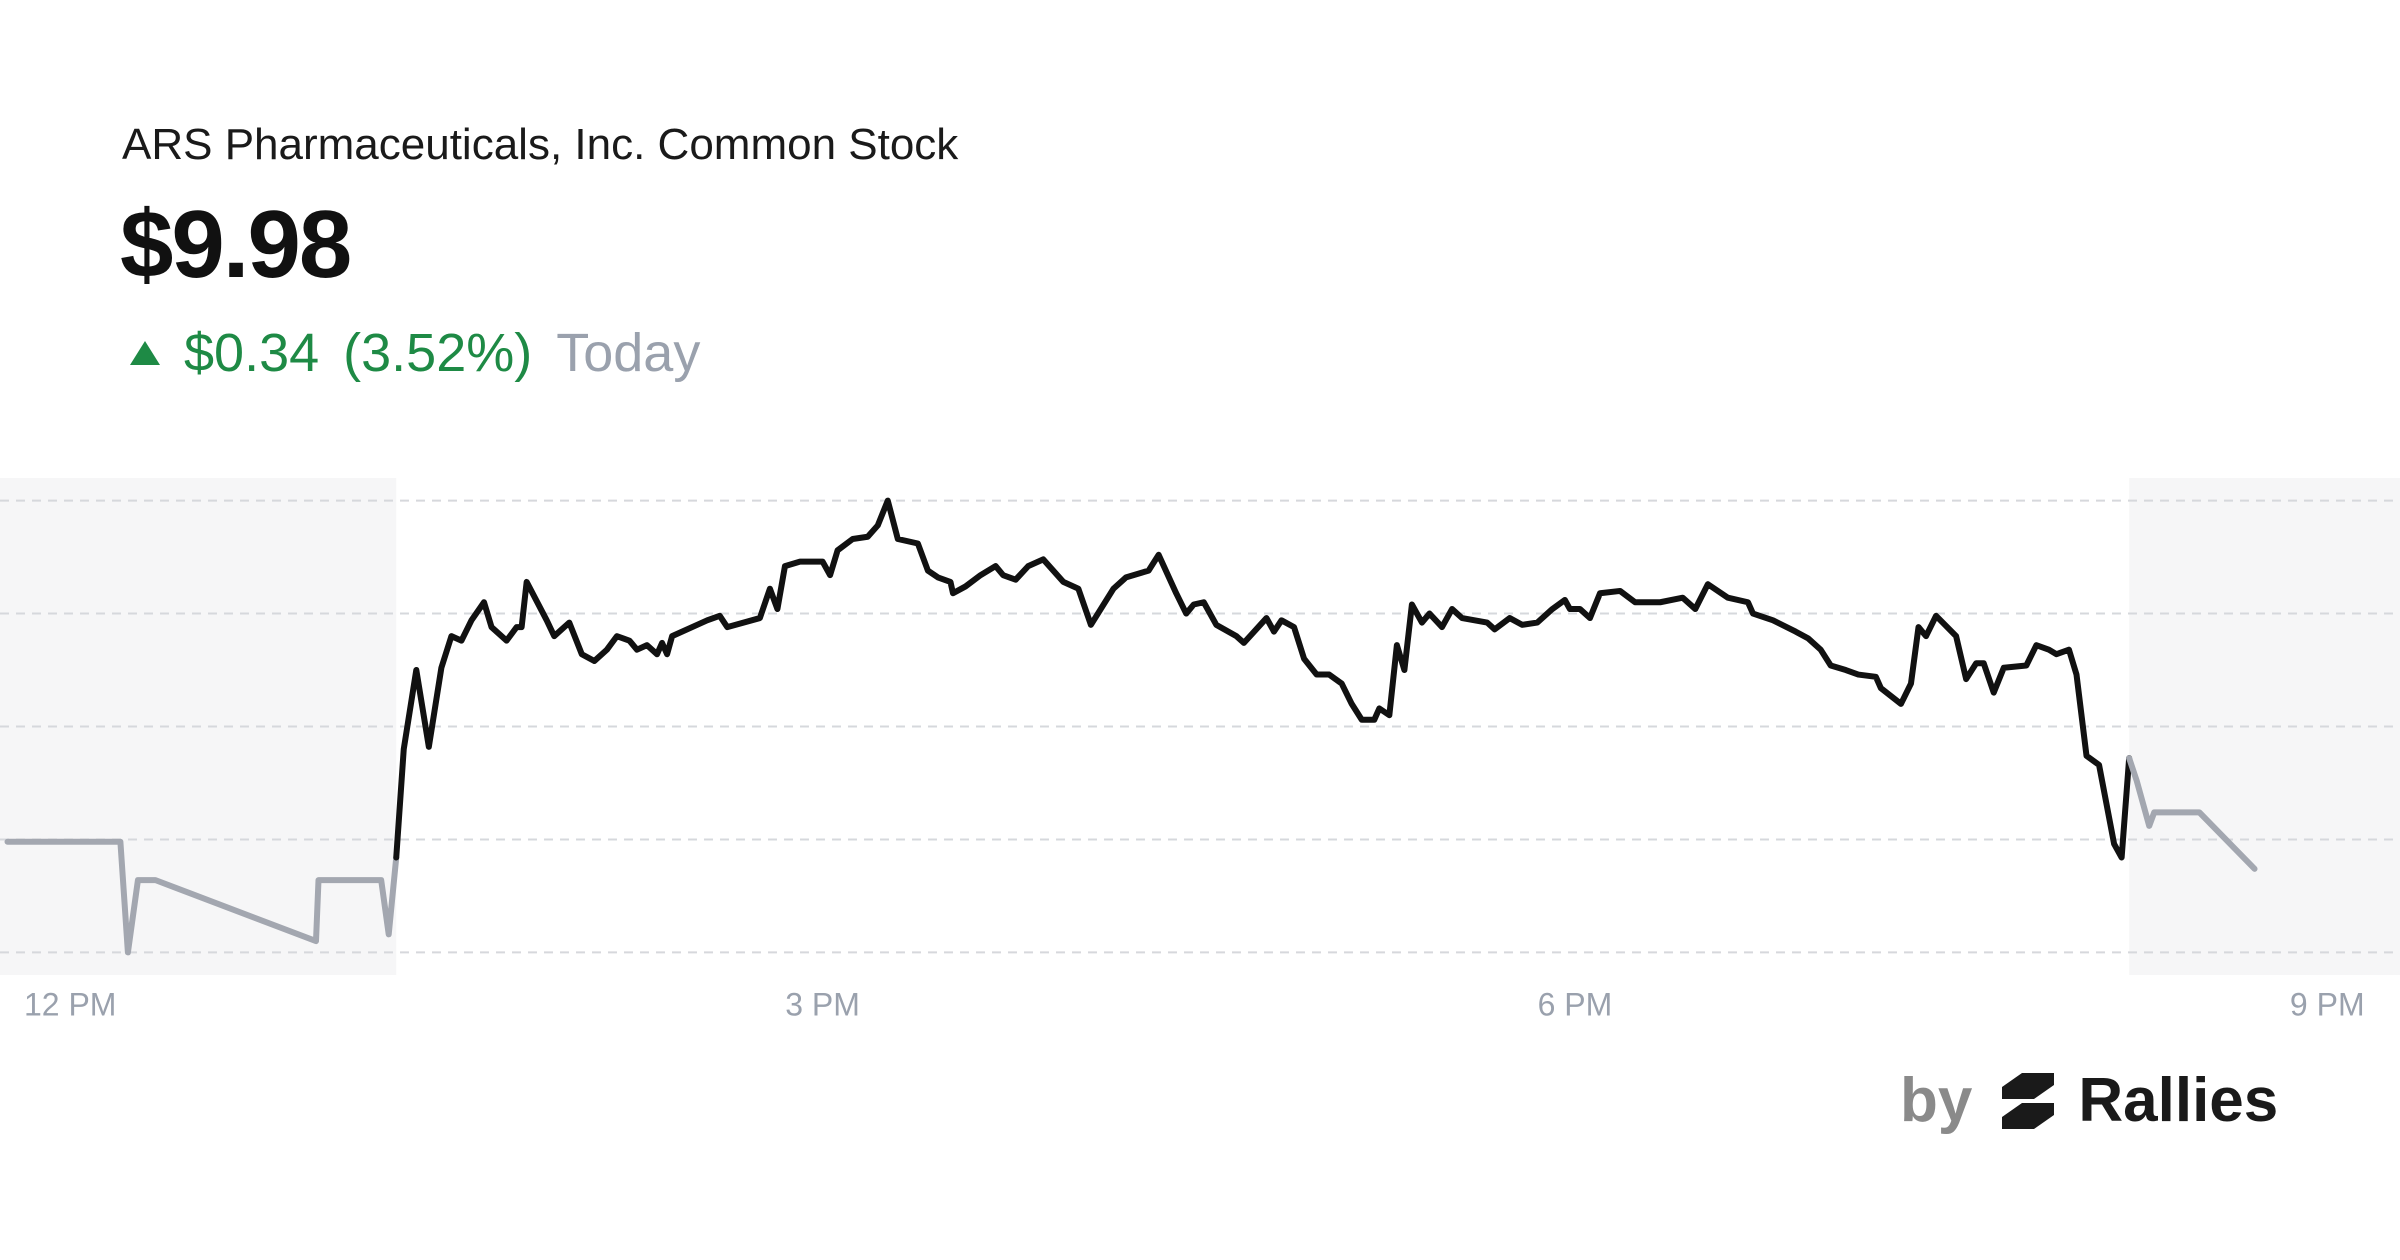  Describe the element at coordinates (252, 353) in the screenshot. I see `change-amount: $0.34` at that location.